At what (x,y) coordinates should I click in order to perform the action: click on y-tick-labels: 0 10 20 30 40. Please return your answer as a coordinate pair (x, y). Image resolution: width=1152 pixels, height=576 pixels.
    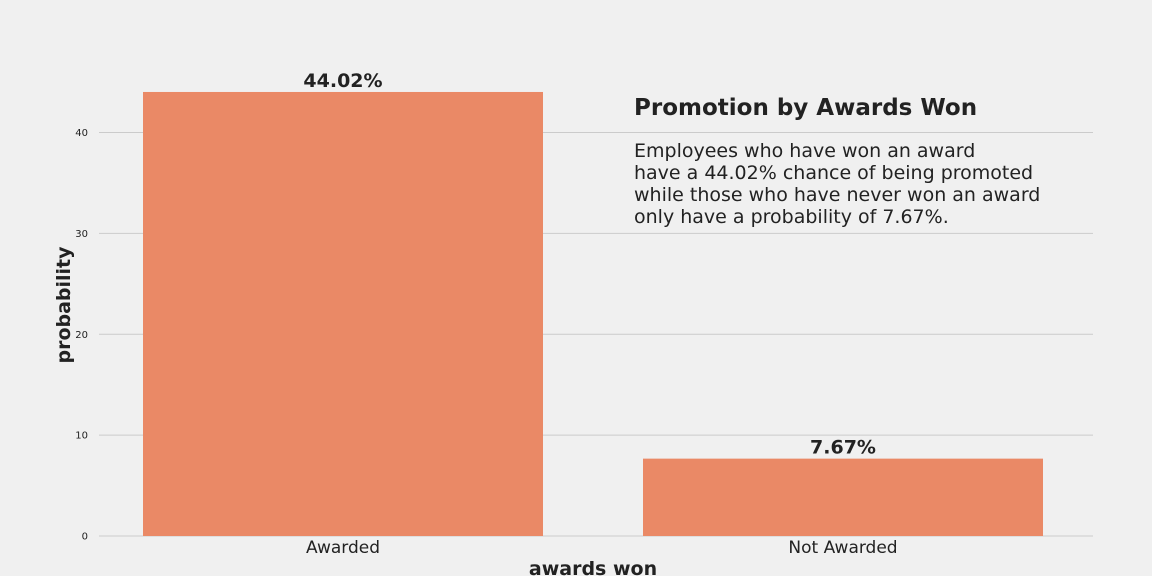
    Looking at the image, I should click on (81, 335).